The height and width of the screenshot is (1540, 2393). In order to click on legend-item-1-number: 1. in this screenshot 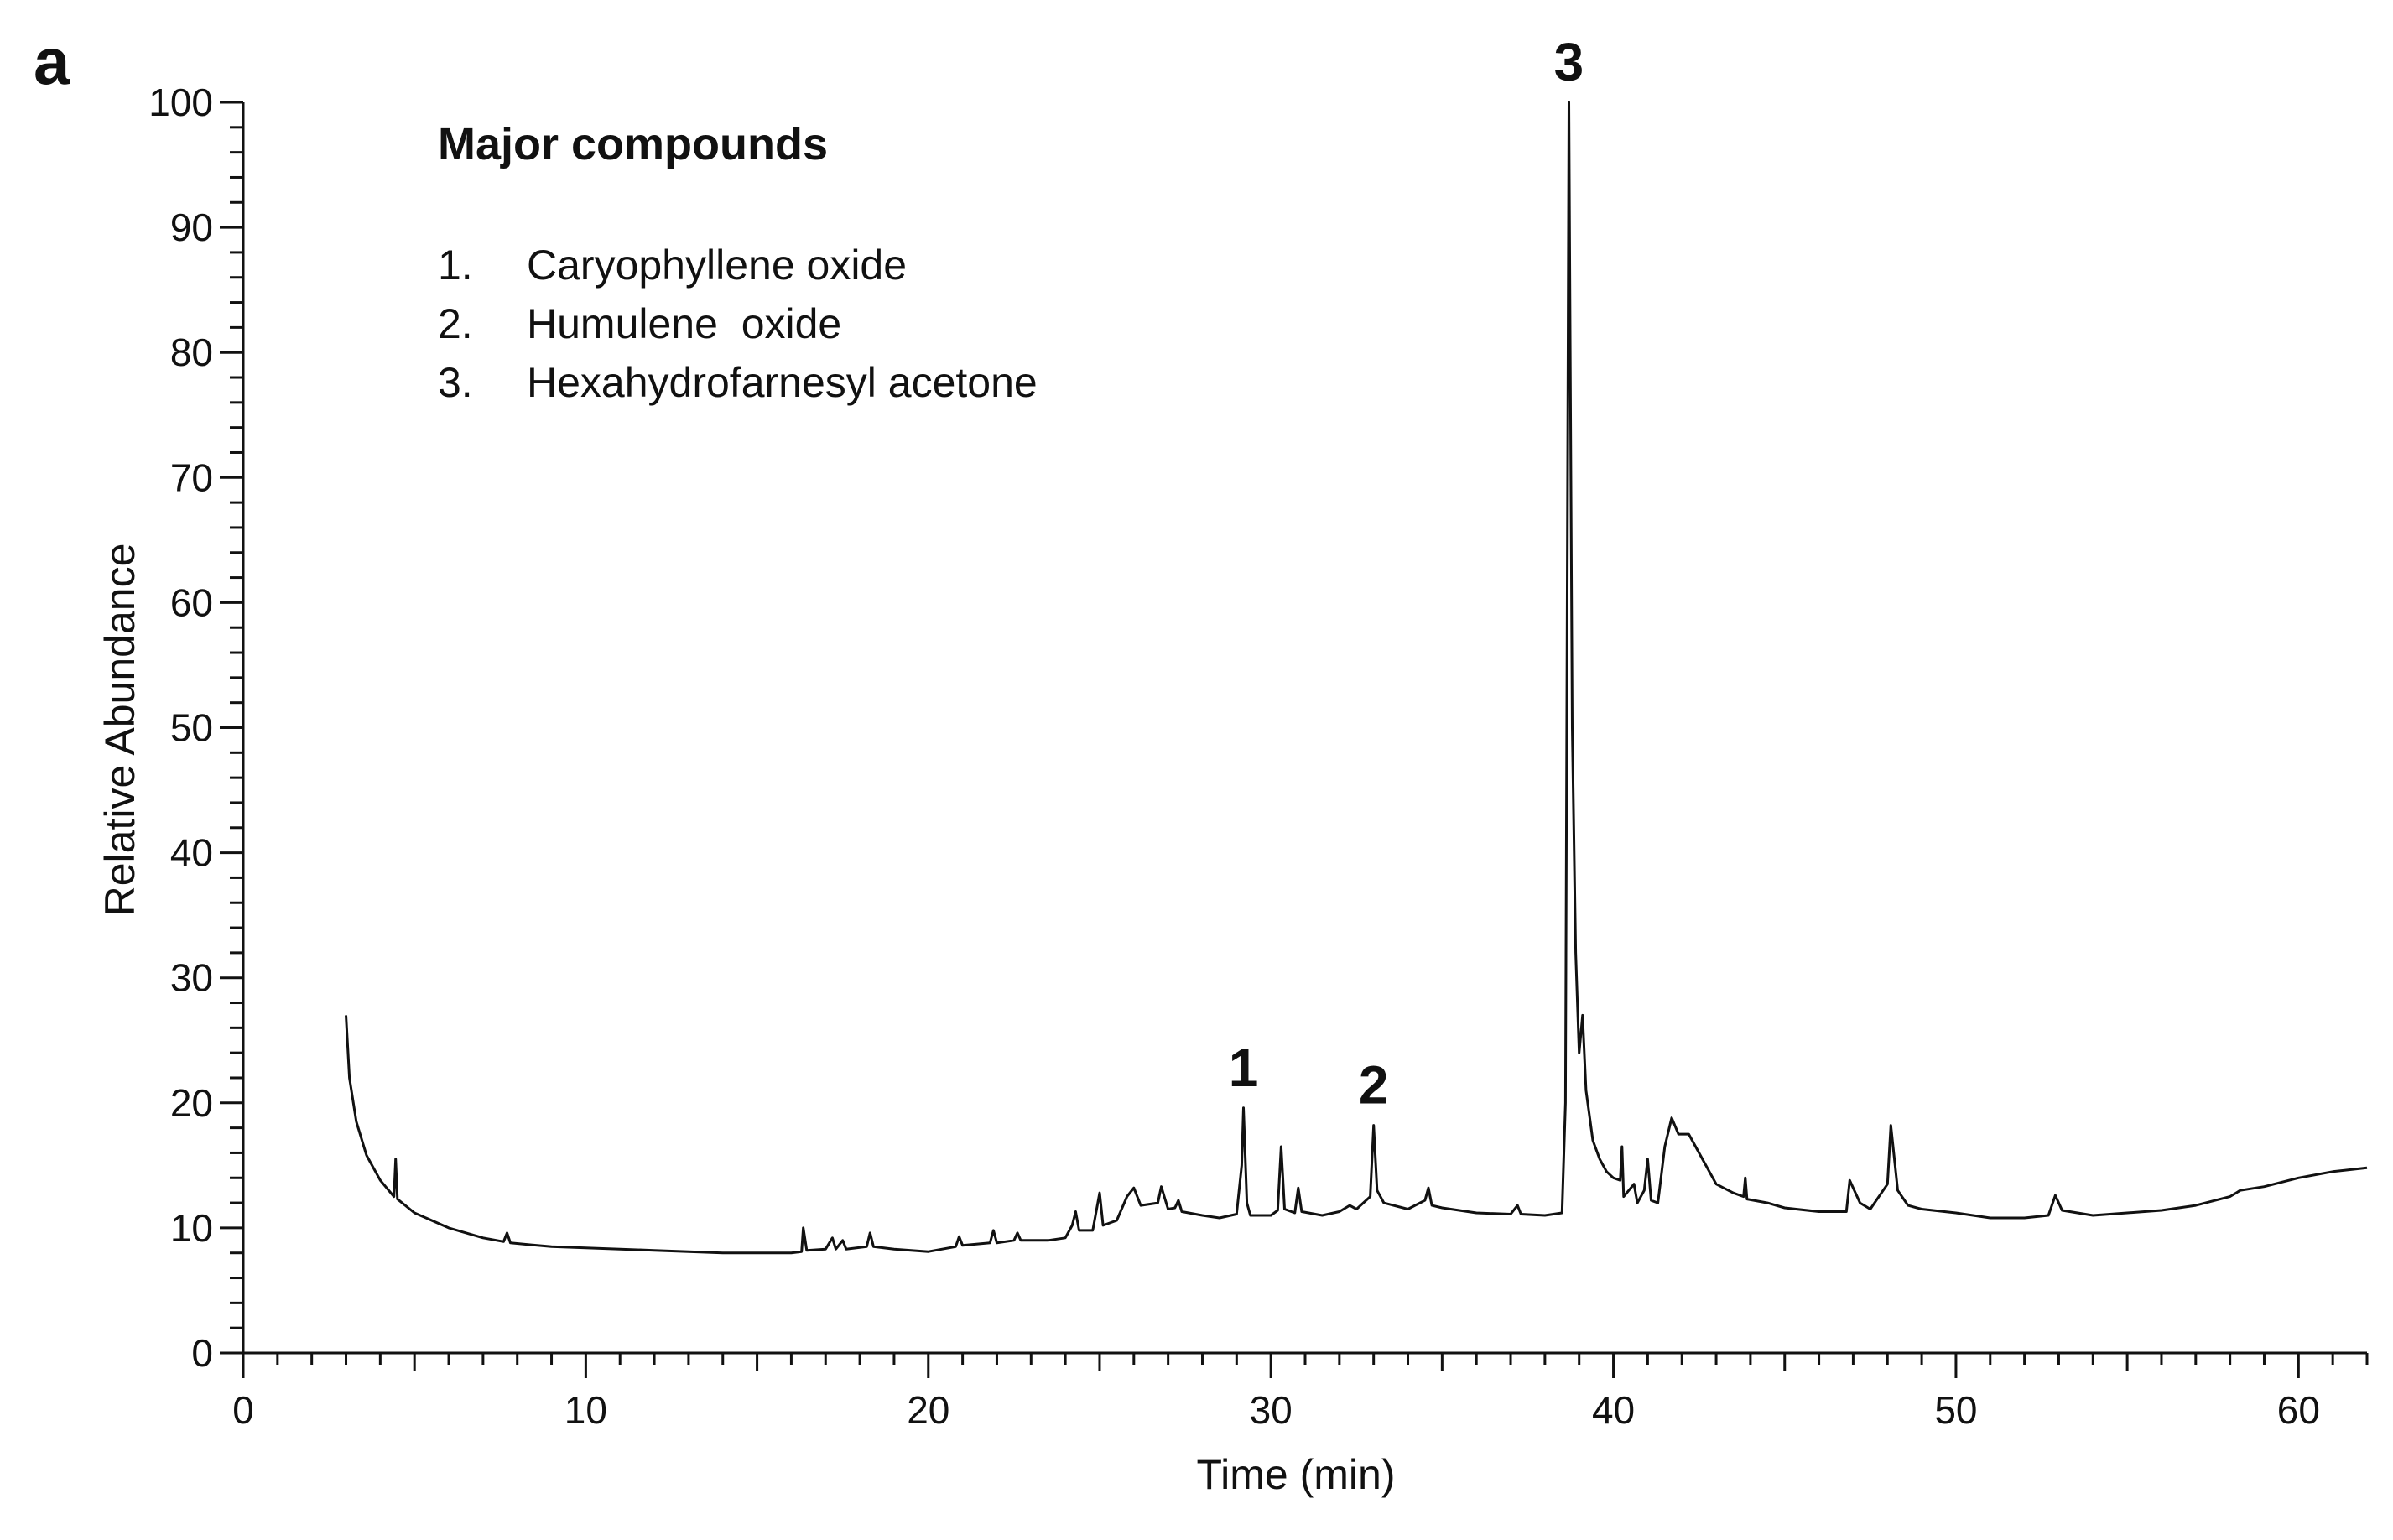, I will do `click(455, 265)`.